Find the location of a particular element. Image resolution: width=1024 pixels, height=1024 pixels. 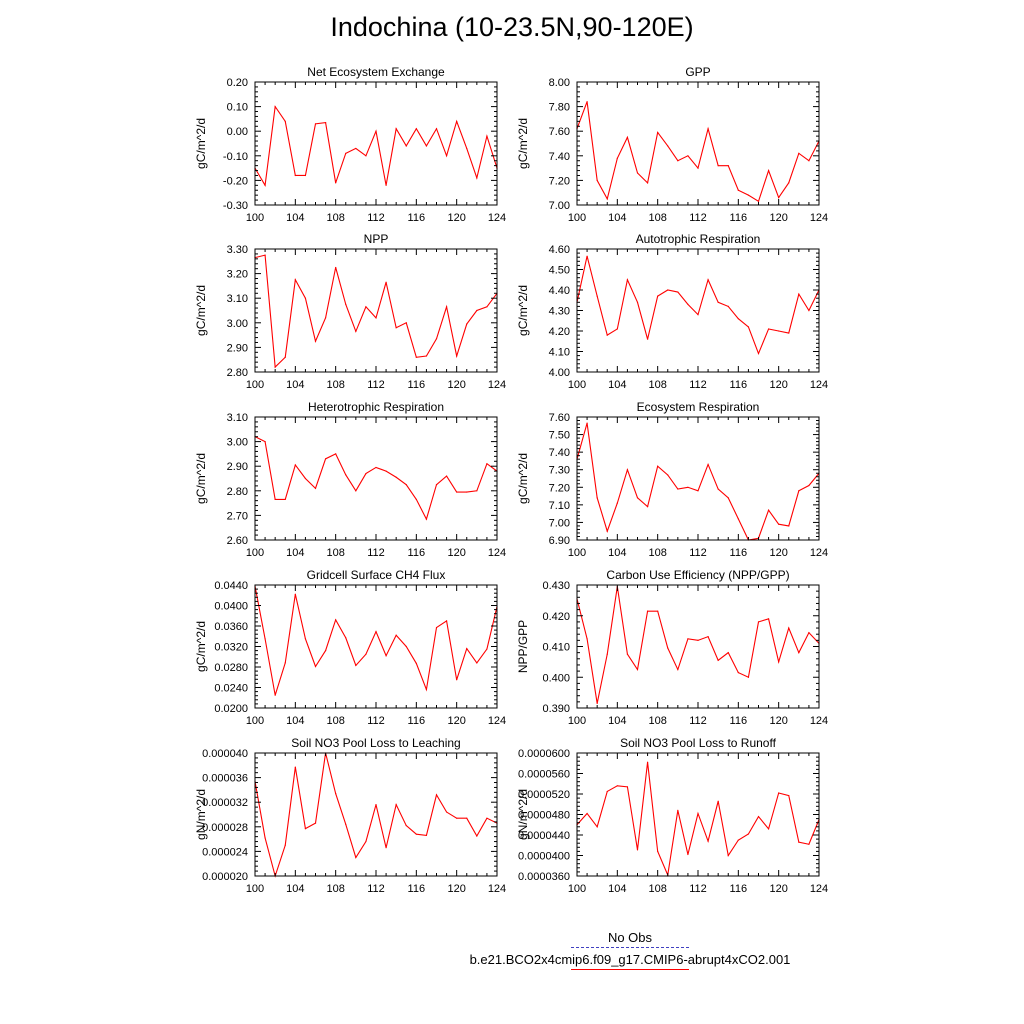

y-tick-label: 0.0000560 is located at coordinates (544, 775).